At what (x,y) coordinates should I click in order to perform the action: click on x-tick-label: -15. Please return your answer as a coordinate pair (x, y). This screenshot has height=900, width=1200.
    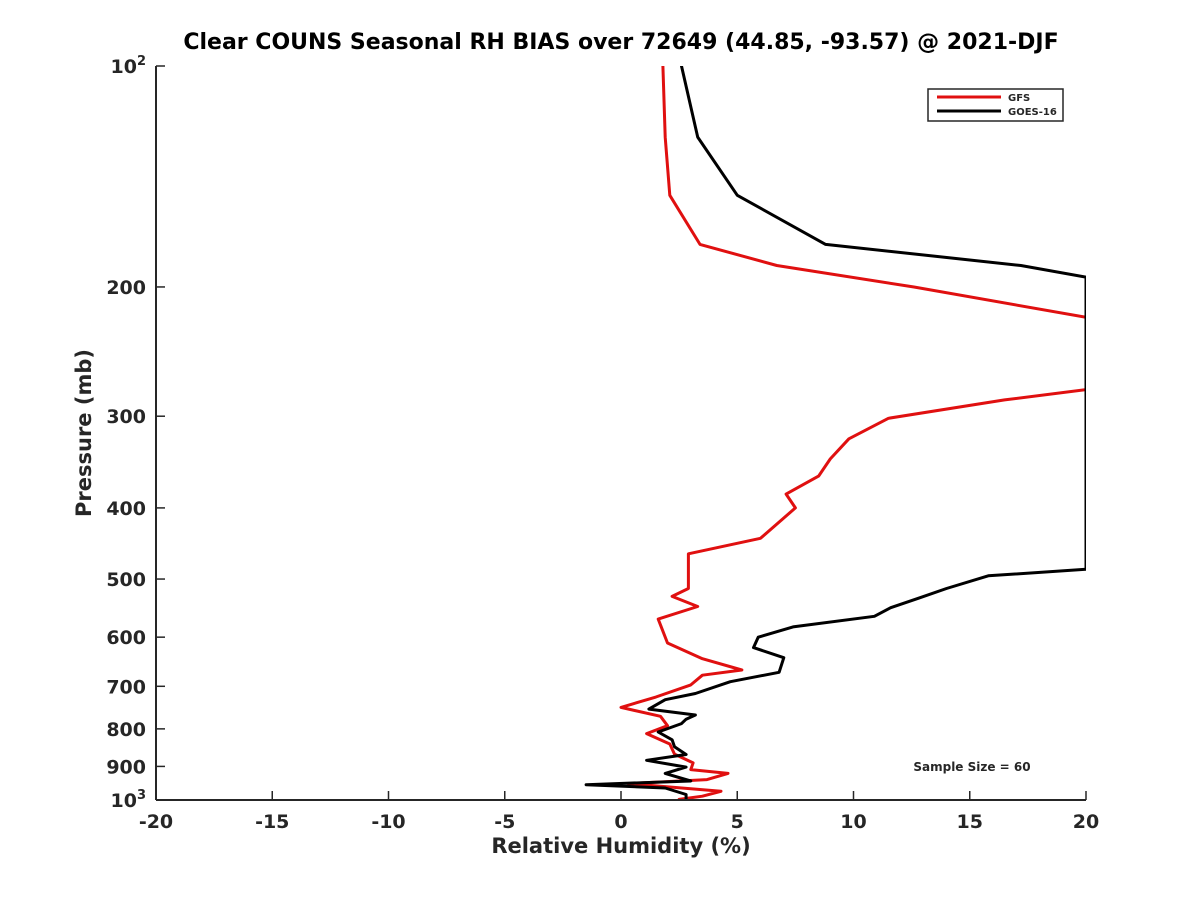
    Looking at the image, I should click on (272, 822).